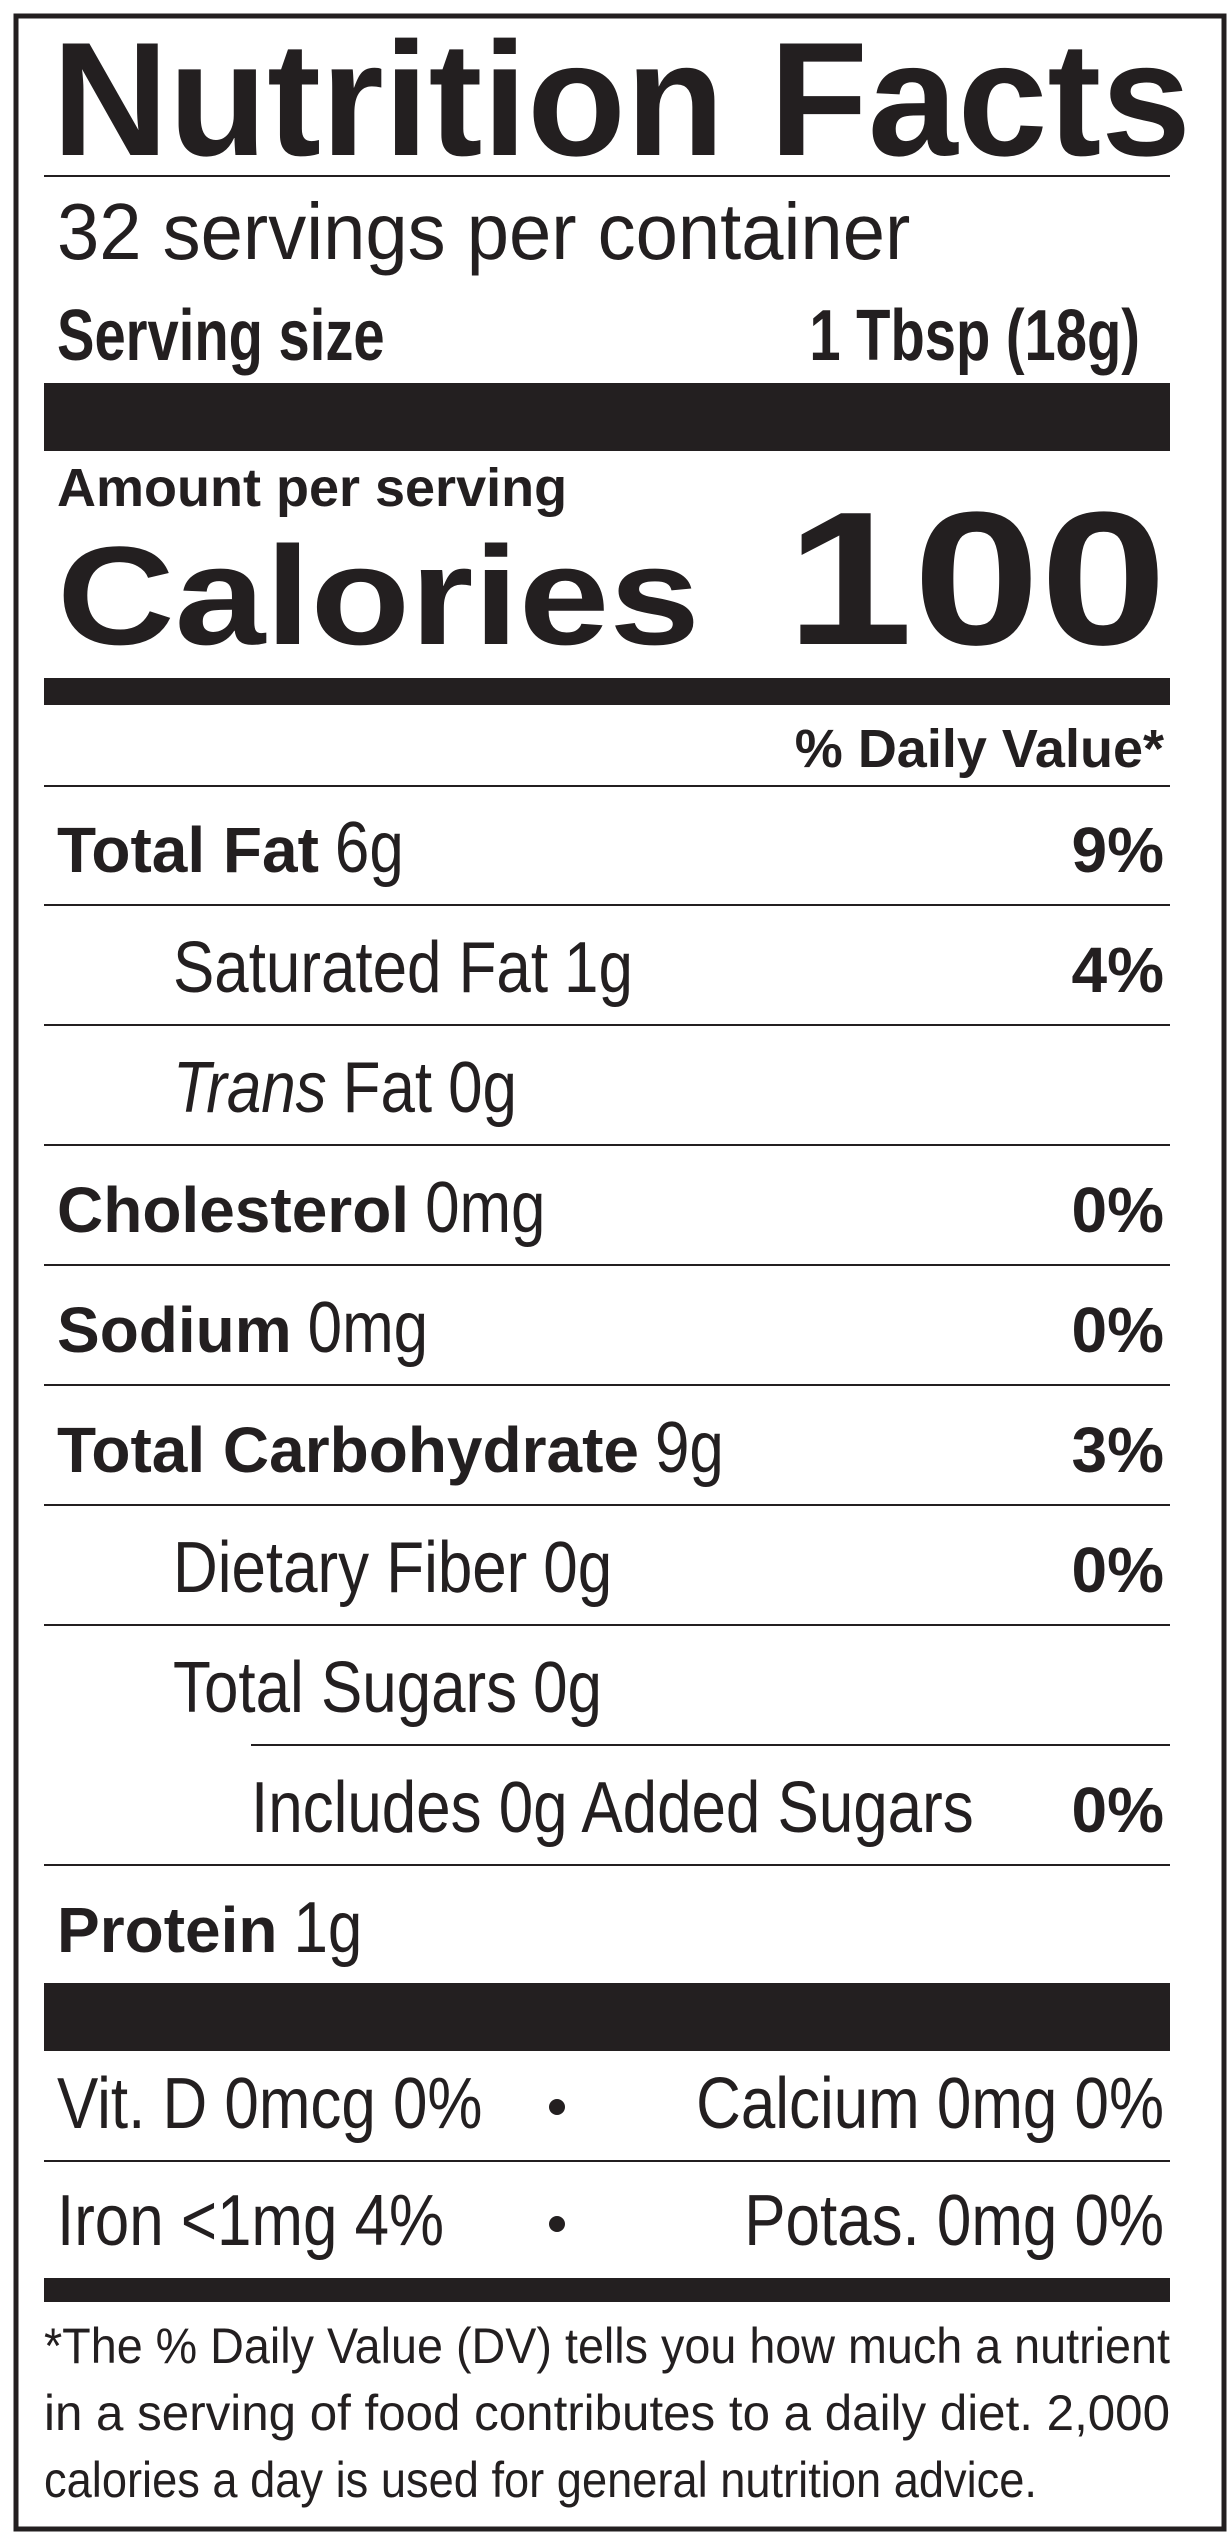  Describe the element at coordinates (483, 231) in the screenshot. I see `servings-per-container: 32 servings per container` at that location.